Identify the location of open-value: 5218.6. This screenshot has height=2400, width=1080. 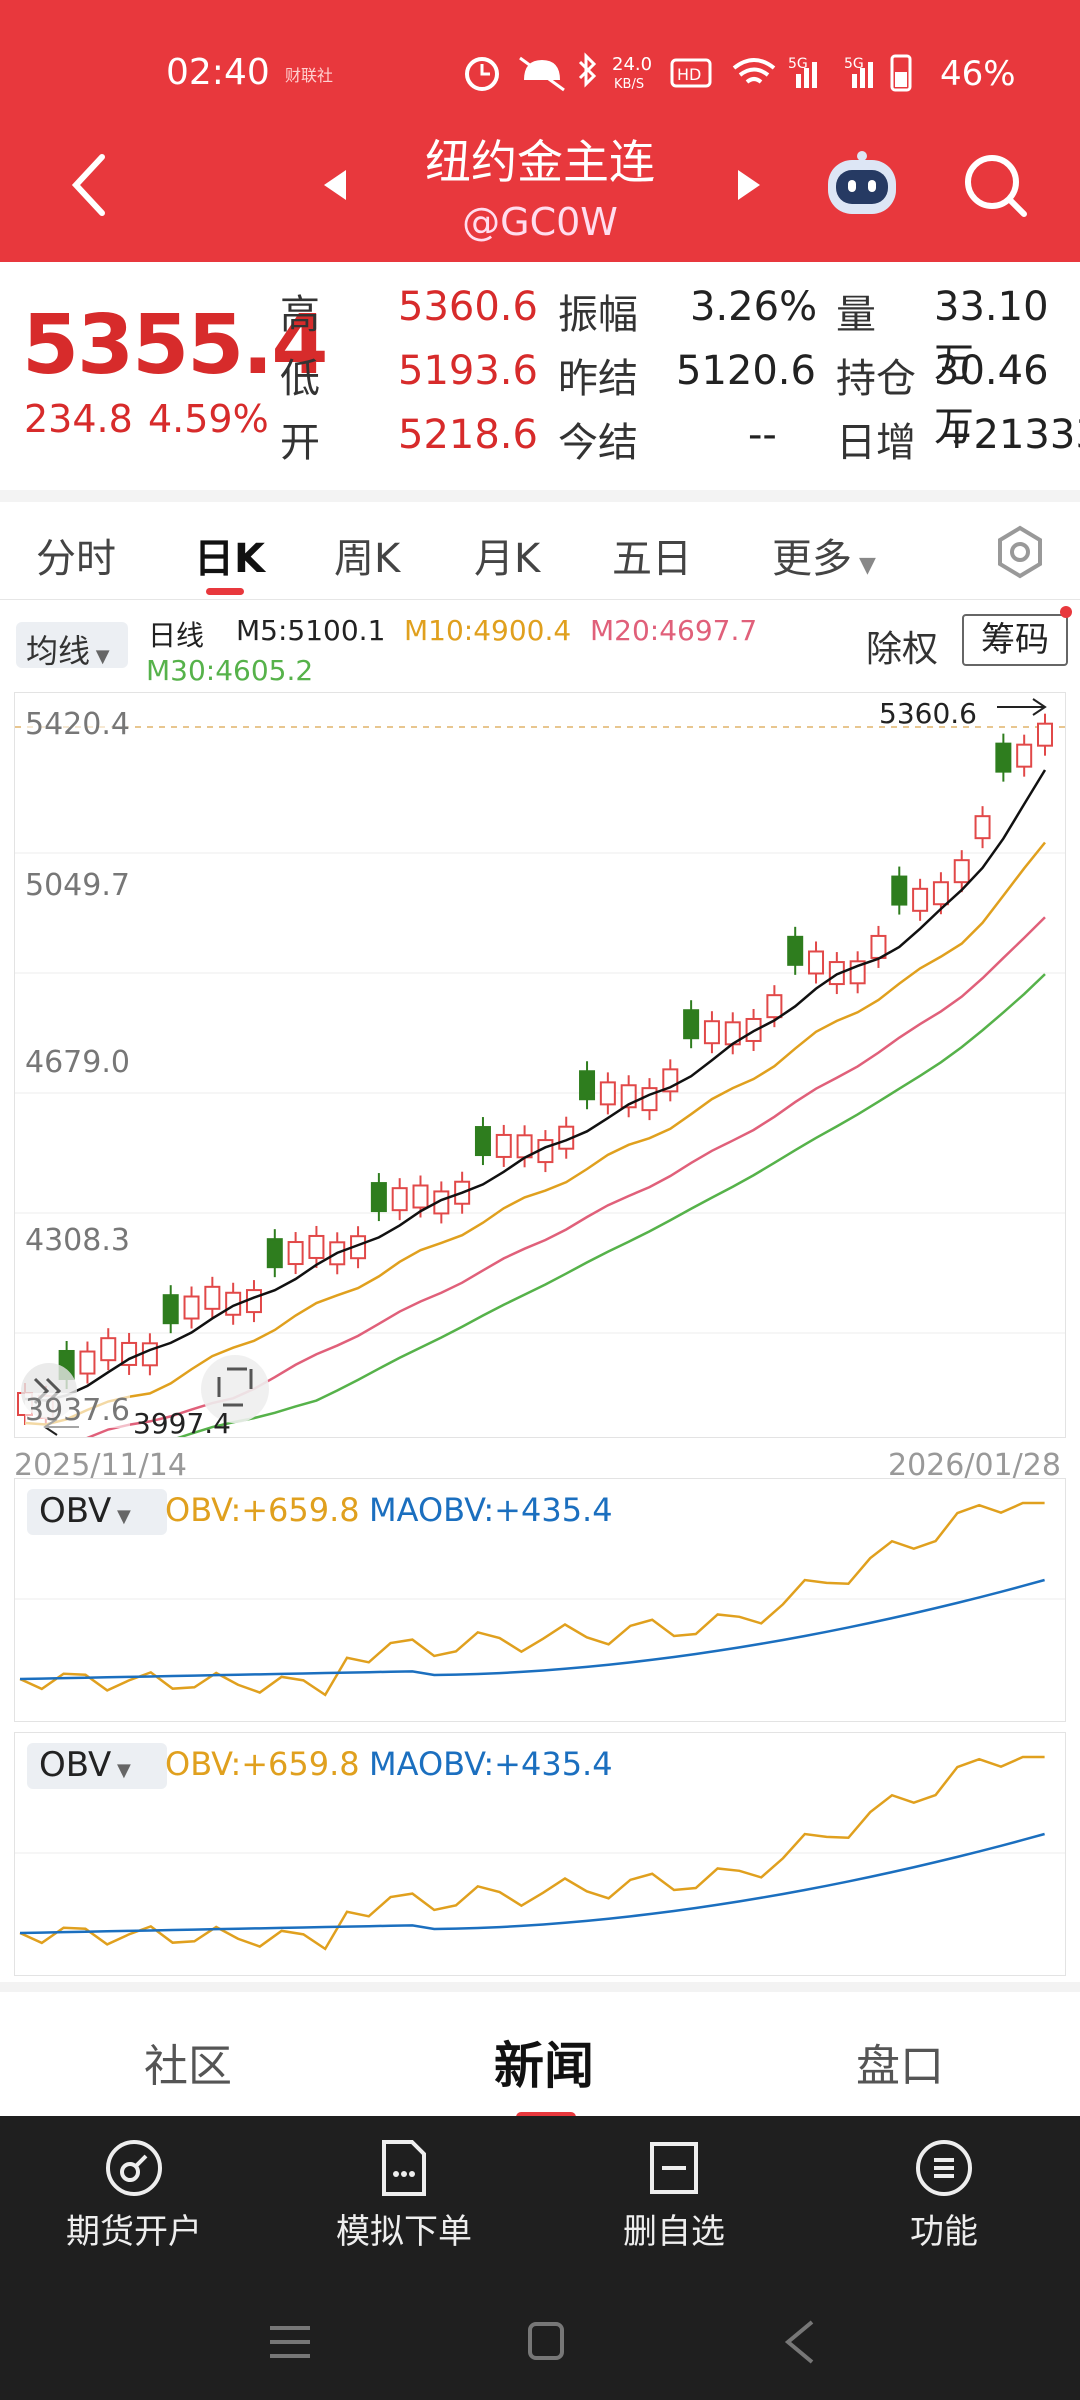
(468, 435).